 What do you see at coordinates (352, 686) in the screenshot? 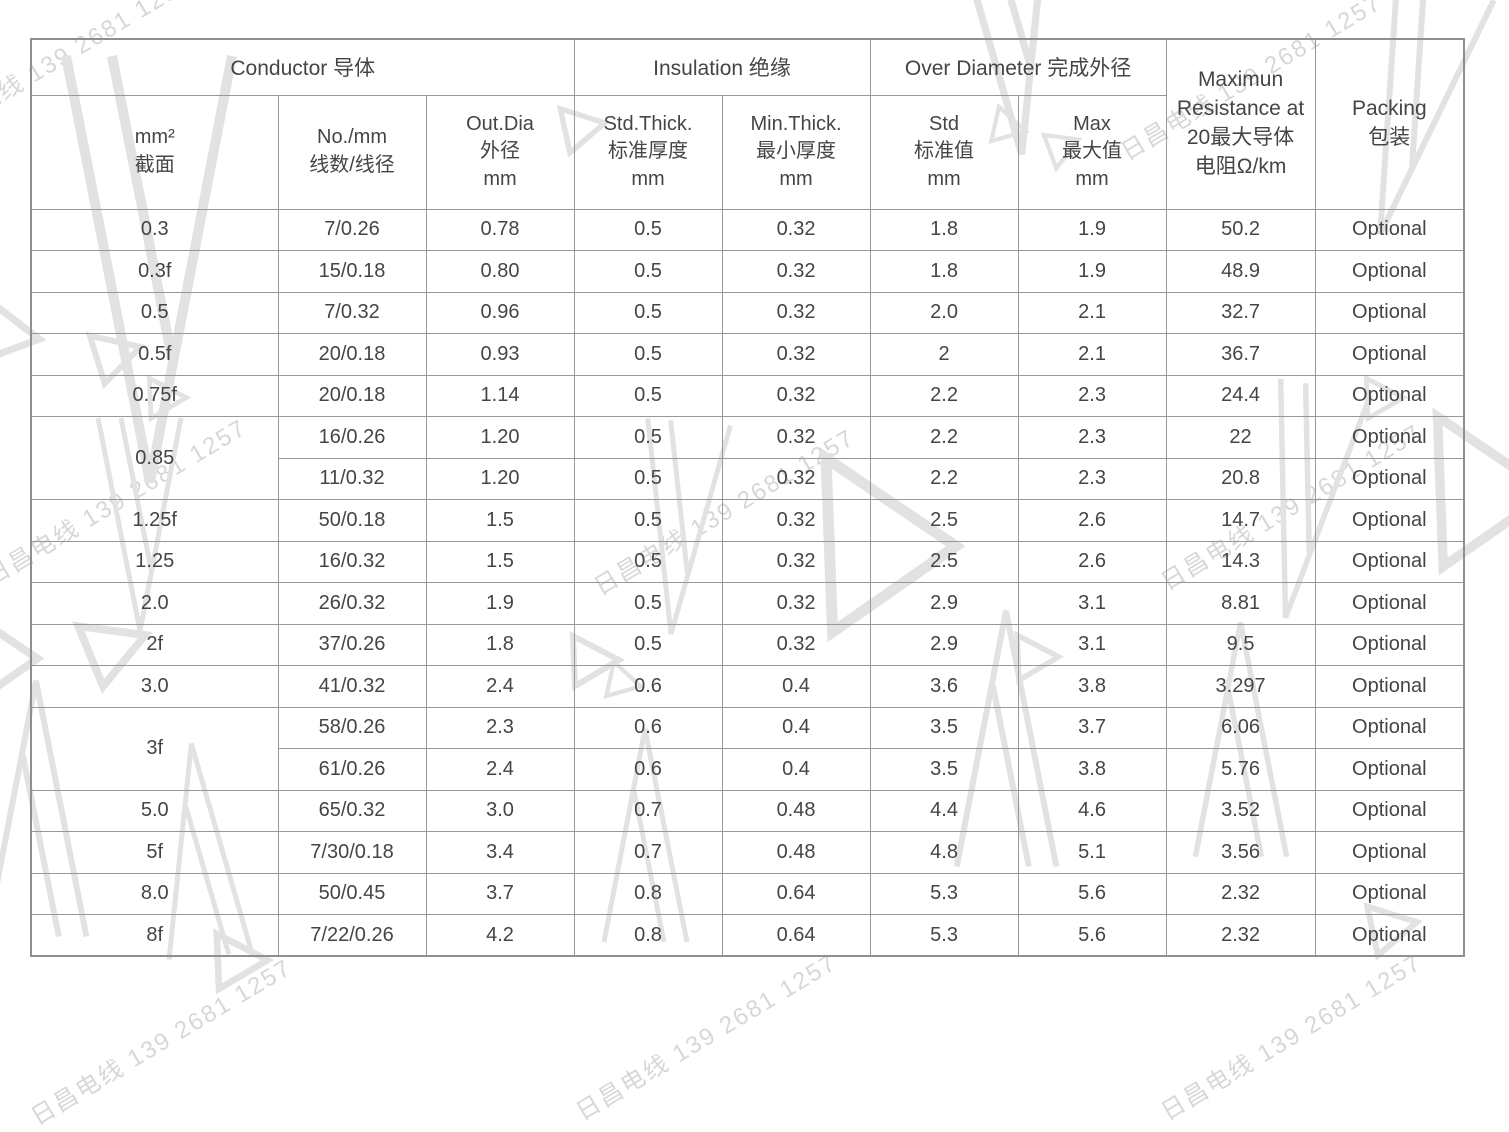
I see `spec-cell: 41/0.32` at bounding box center [352, 686].